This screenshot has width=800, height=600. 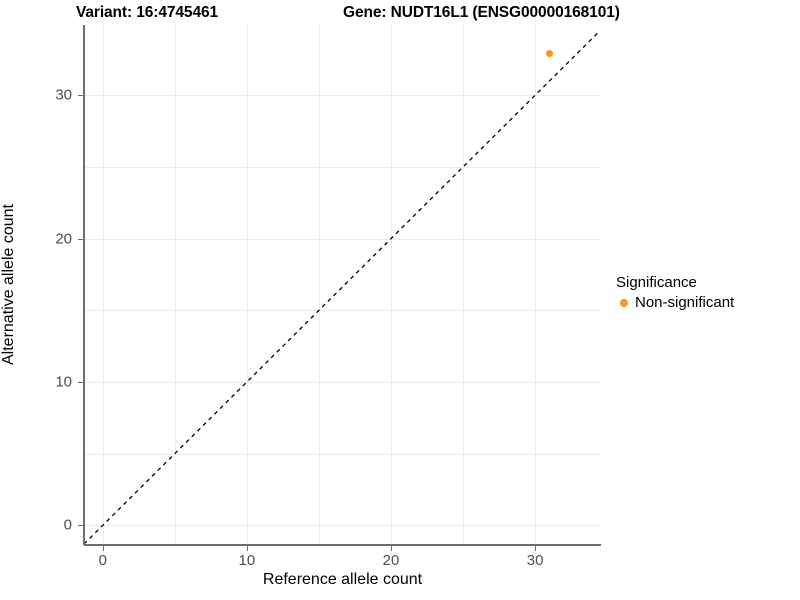 I want to click on y-axis-tick-label: 20, so click(x=63, y=239).